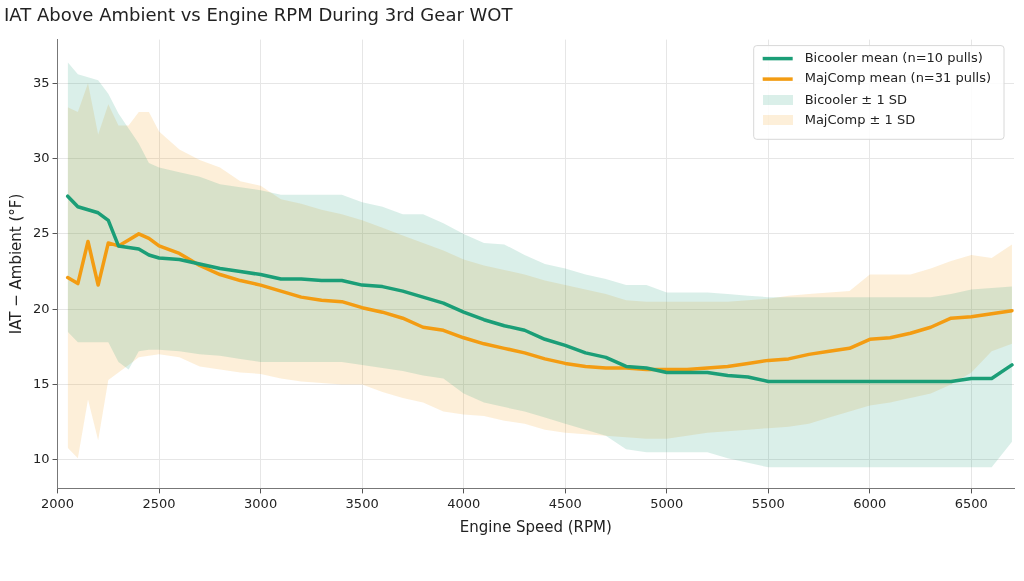 The height and width of the screenshot is (581, 1024). I want to click on x-tick-label: 2500, so click(159, 503).